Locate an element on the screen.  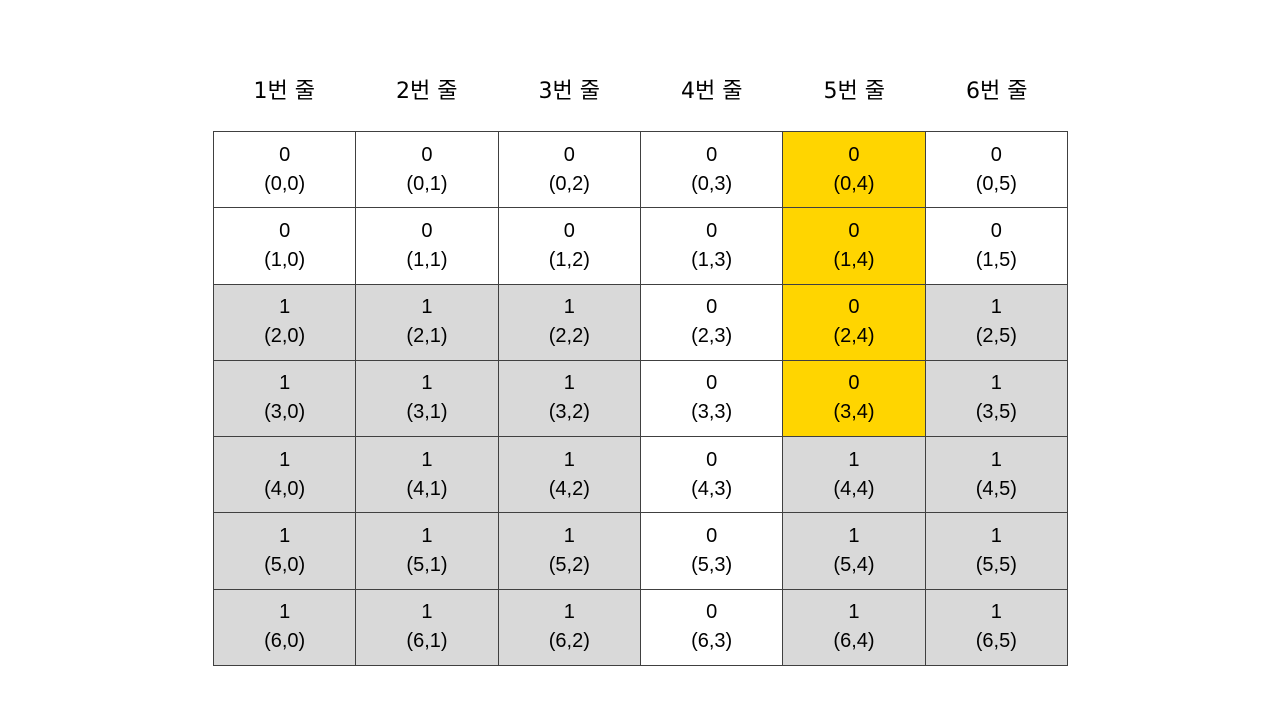
cell-coordinate: (1,5) is located at coordinates (996, 259).